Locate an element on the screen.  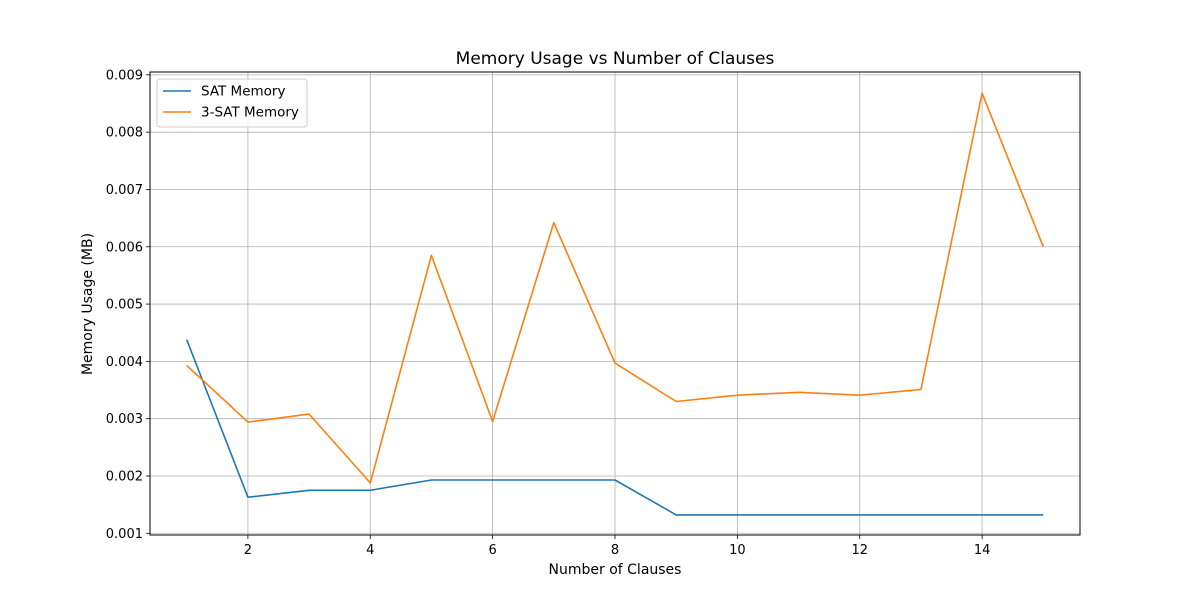
y-tick-label: 0.007 is located at coordinates (124, 190).